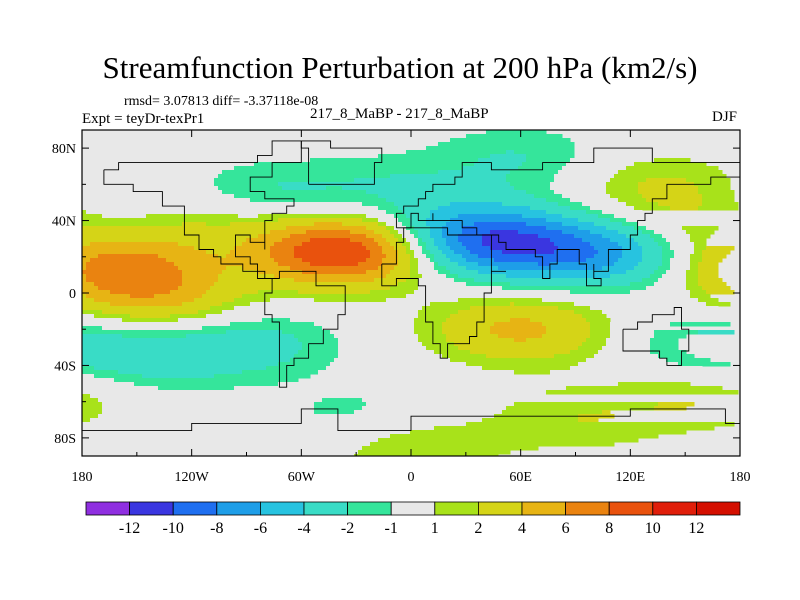 Image resolution: width=800 pixels, height=600 pixels. Describe the element at coordinates (391, 528) in the screenshot. I see `colorbar-label: -1` at that location.